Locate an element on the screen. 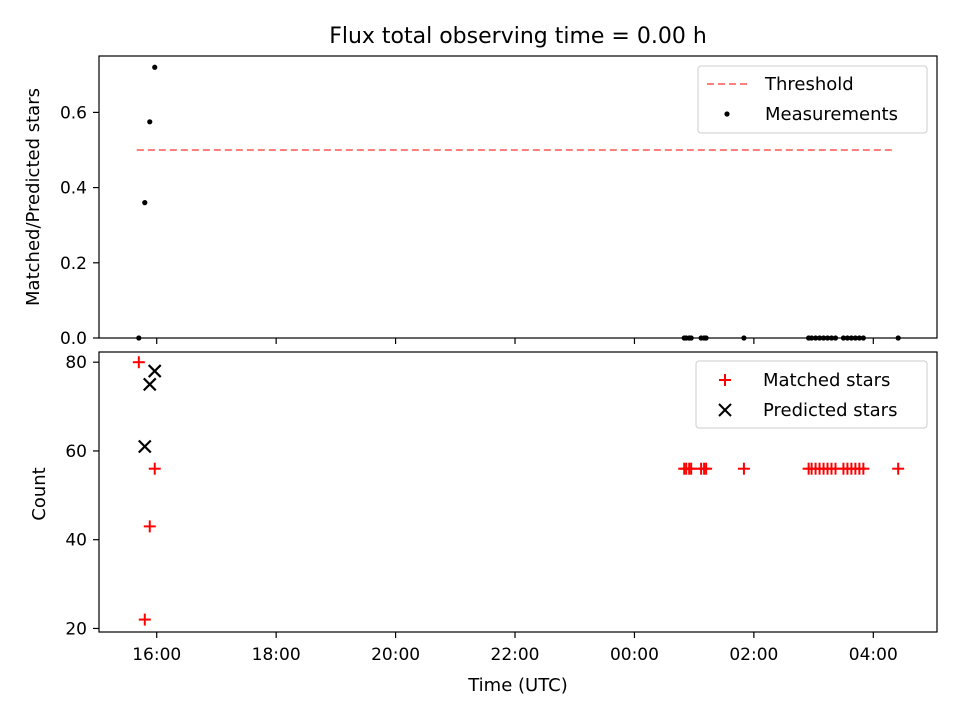 The width and height of the screenshot is (960, 720). bottom-y-tick-label-1: 40 is located at coordinates (76, 541).